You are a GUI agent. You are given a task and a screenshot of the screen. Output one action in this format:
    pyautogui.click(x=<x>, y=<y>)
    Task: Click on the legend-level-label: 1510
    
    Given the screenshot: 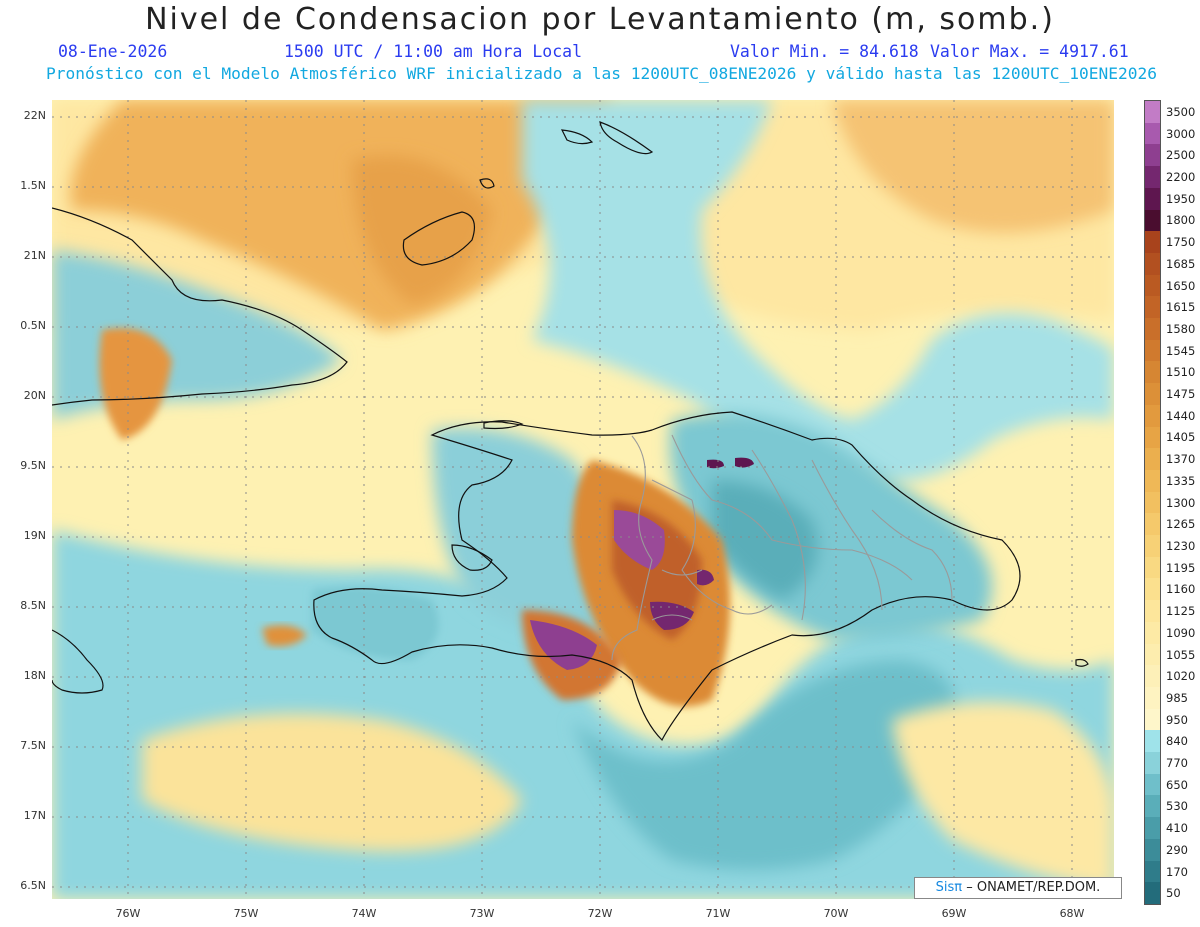 What is the action you would take?
    pyautogui.click(x=1181, y=372)
    